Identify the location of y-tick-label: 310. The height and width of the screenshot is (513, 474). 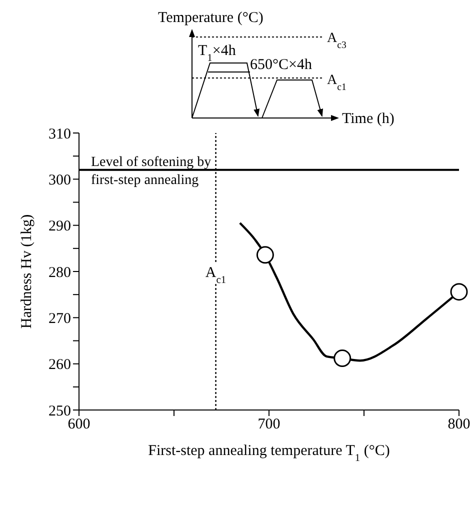
(59, 134).